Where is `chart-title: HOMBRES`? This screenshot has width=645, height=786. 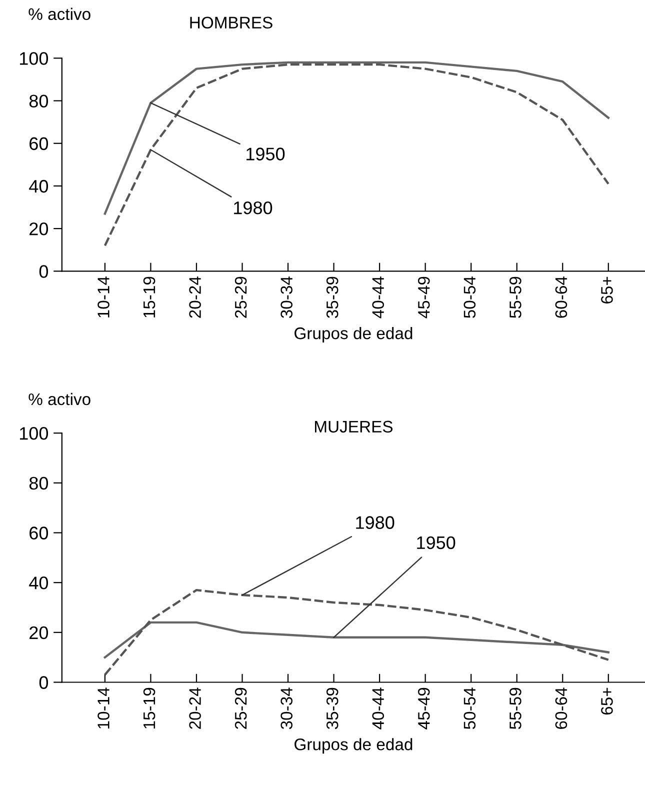 chart-title: HOMBRES is located at coordinates (231, 22).